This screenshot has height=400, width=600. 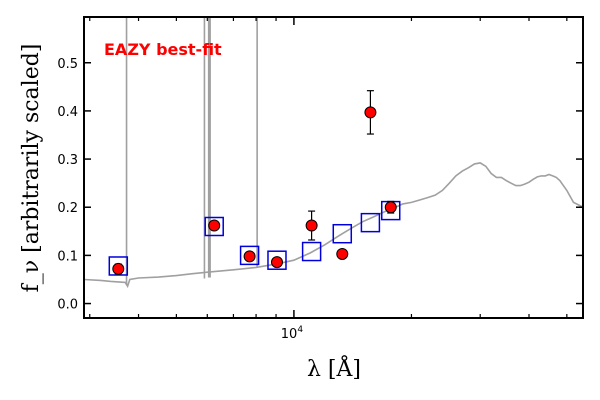 I want to click on y-tick-label: 0.1, so click(x=67, y=256).